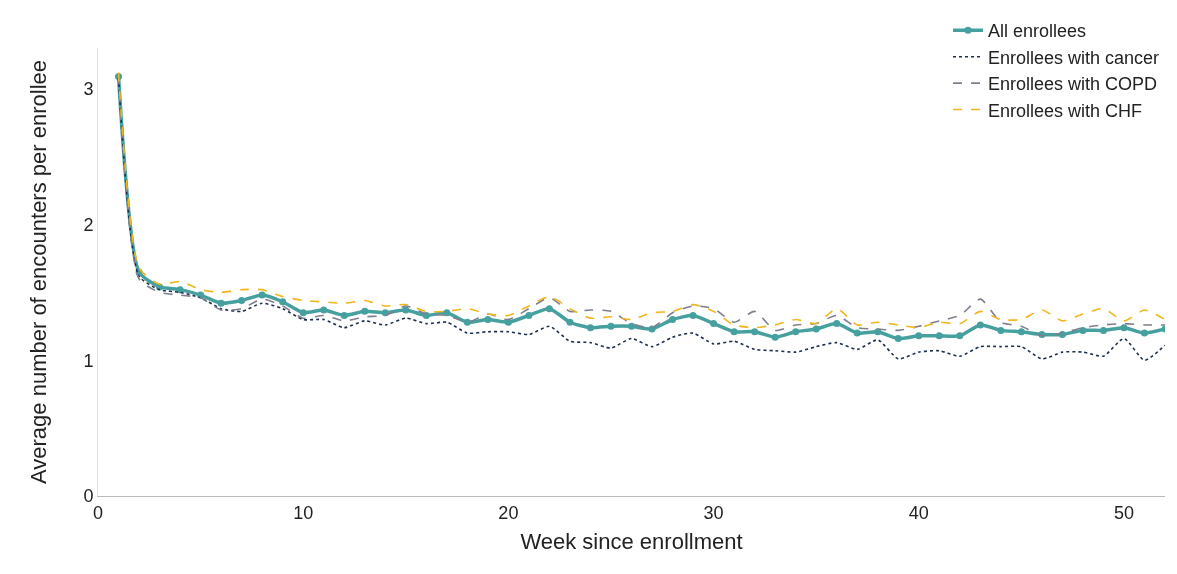 This screenshot has height=574, width=1177. What do you see at coordinates (88, 224) in the screenshot?
I see `y-tick-label: 2` at bounding box center [88, 224].